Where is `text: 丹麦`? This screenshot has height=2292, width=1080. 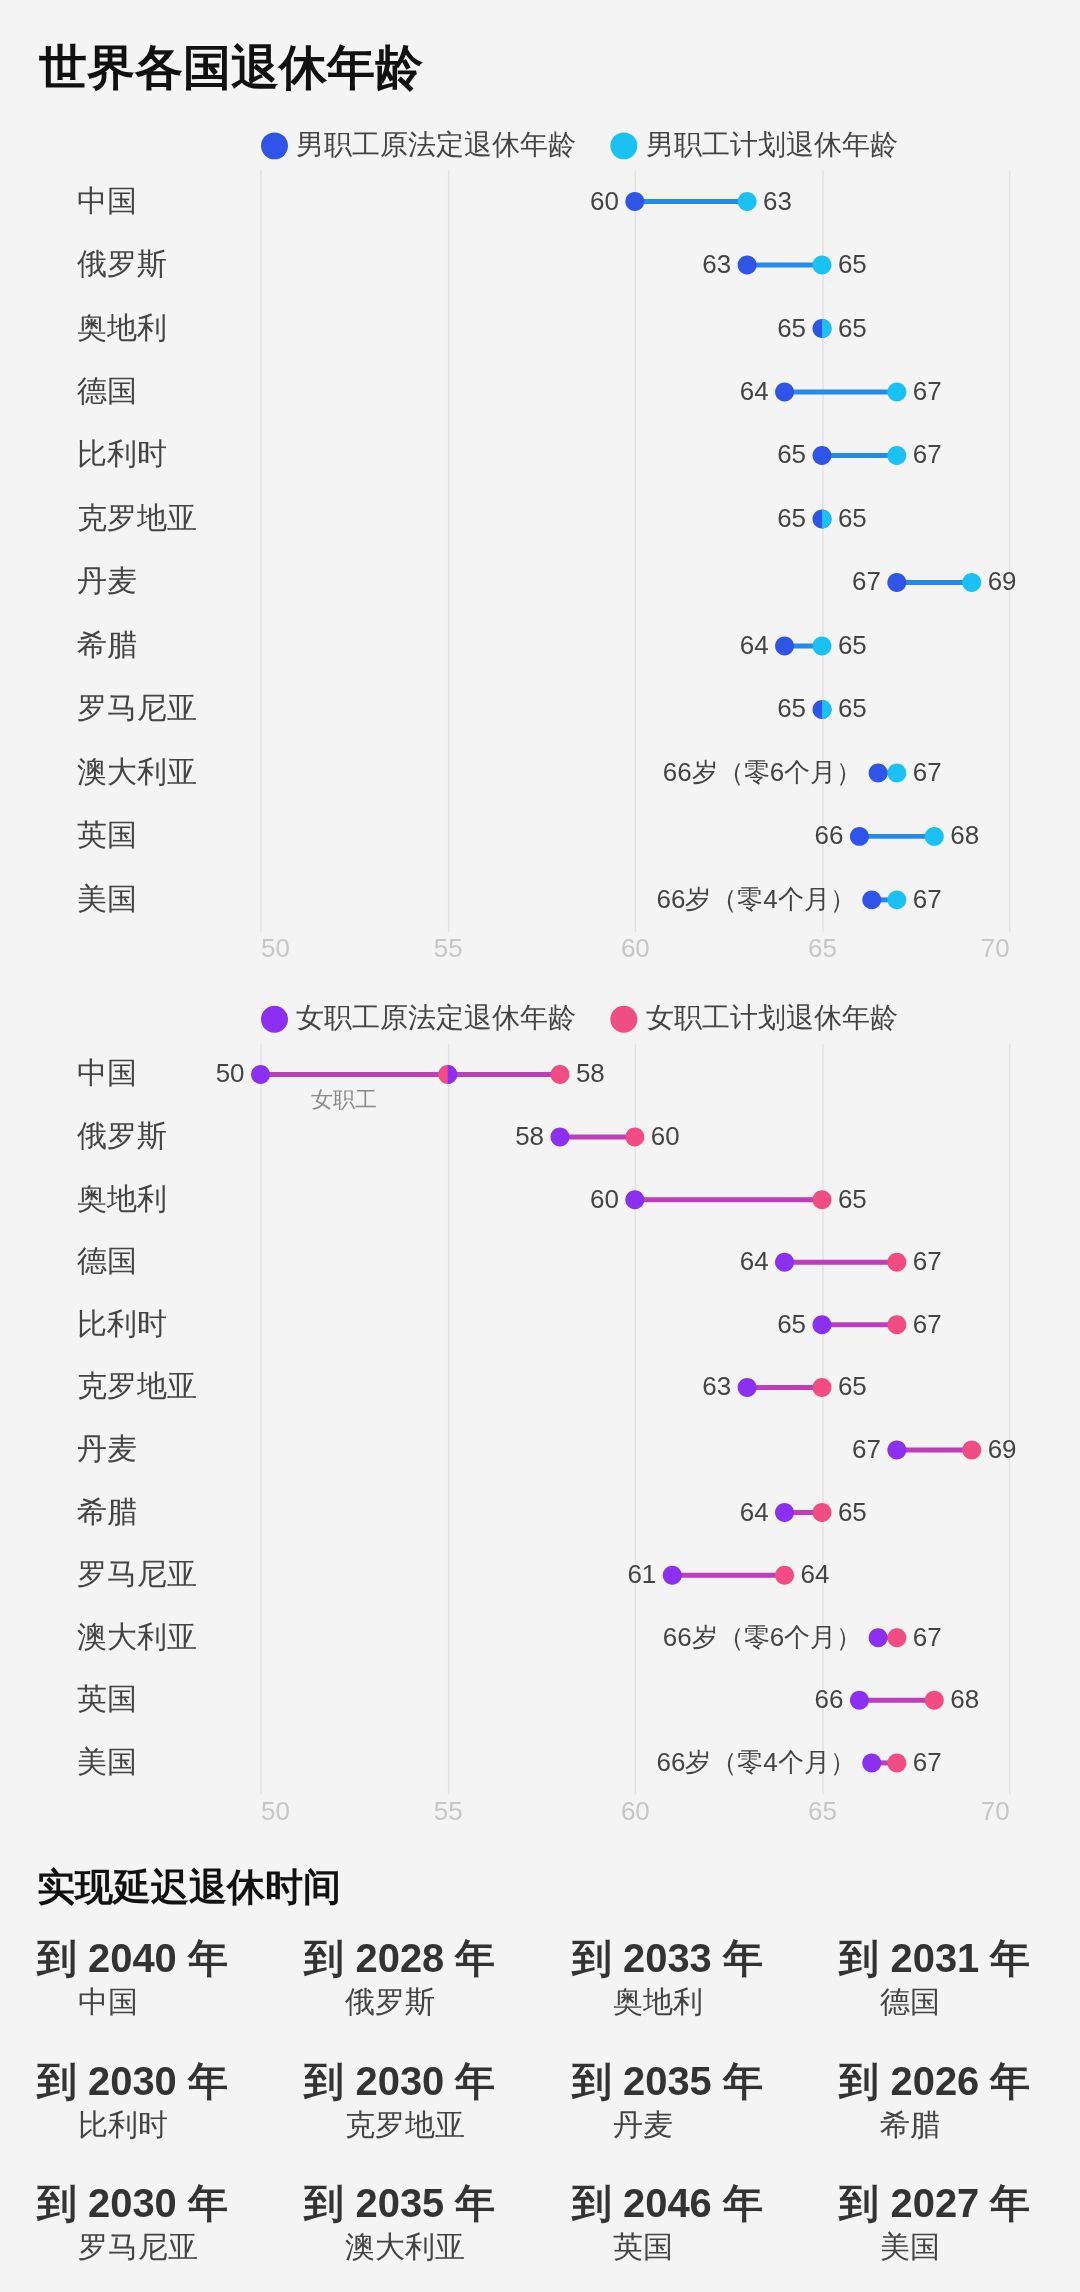 text: 丹麦 is located at coordinates (642, 2124).